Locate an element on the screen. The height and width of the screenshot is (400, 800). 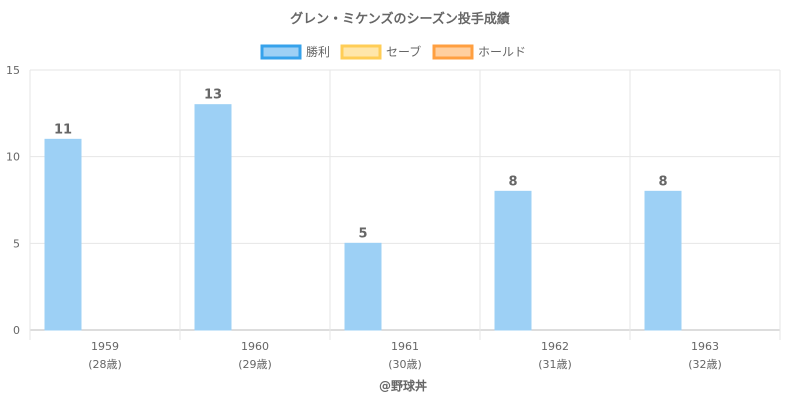
x-tick-label: 1960 is located at coordinates (255, 346).